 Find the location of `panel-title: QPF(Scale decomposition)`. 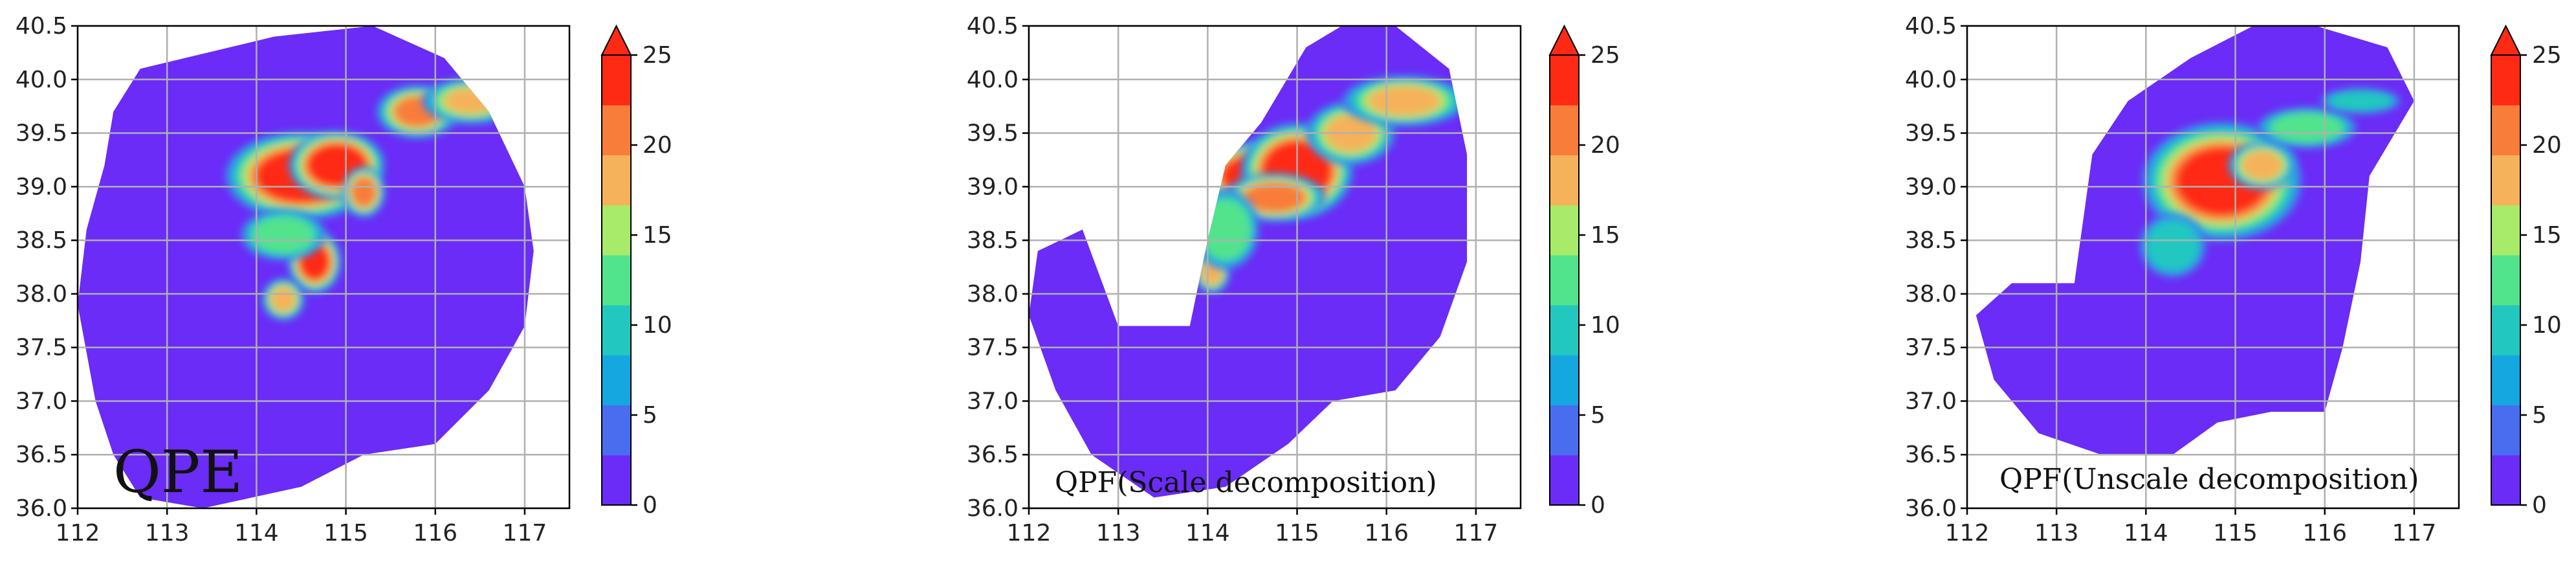

panel-title: QPF(Scale decomposition) is located at coordinates (1246, 482).